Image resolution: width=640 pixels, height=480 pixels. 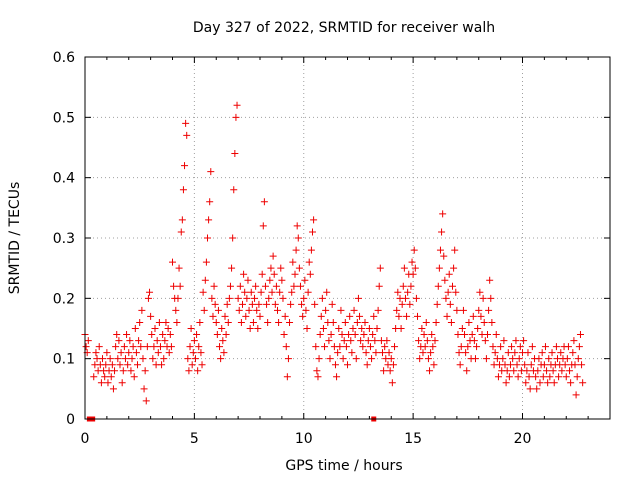 I want to click on y-tick-label: 0.3, so click(x=64, y=239).